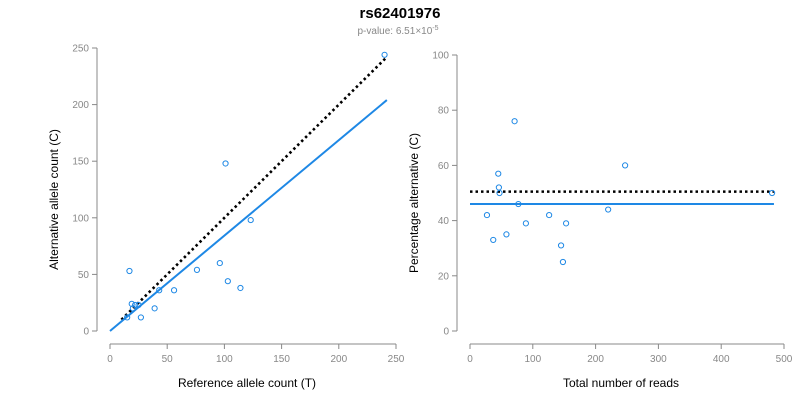 This screenshot has width=800, height=400. What do you see at coordinates (784, 359) in the screenshot?
I see `x-tick-label: 500` at bounding box center [784, 359].